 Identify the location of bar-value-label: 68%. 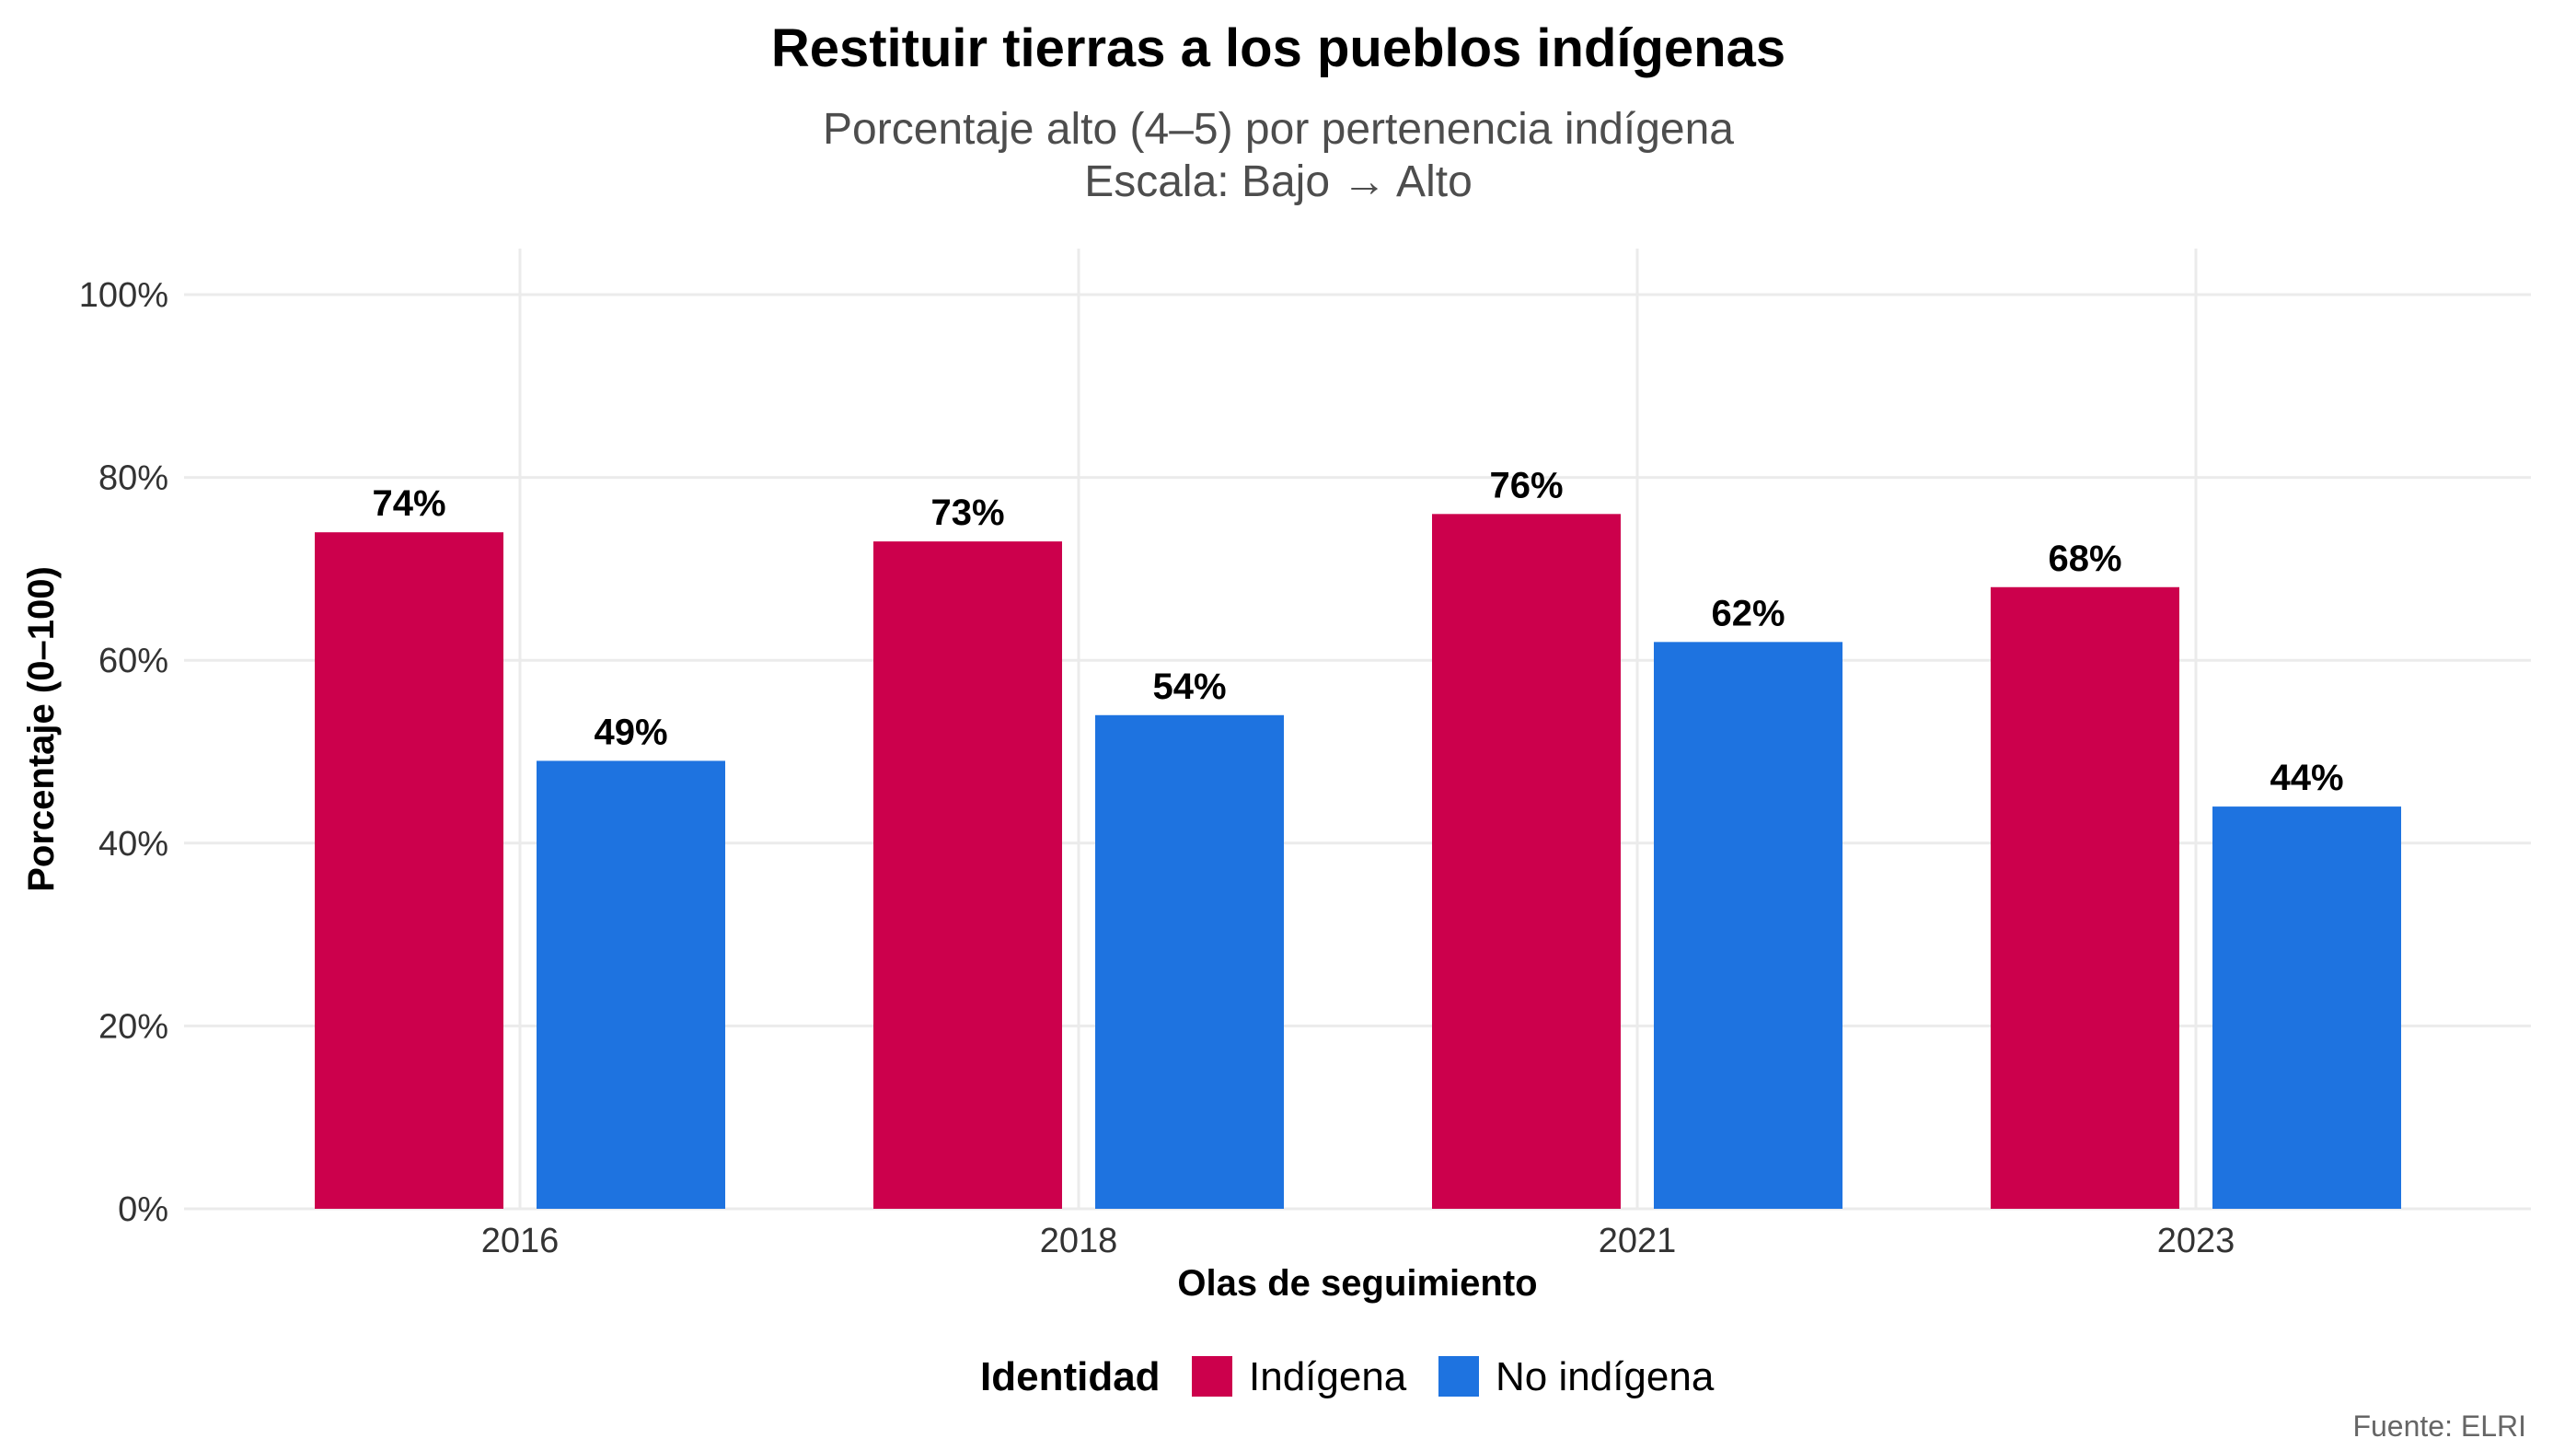
(2084, 559).